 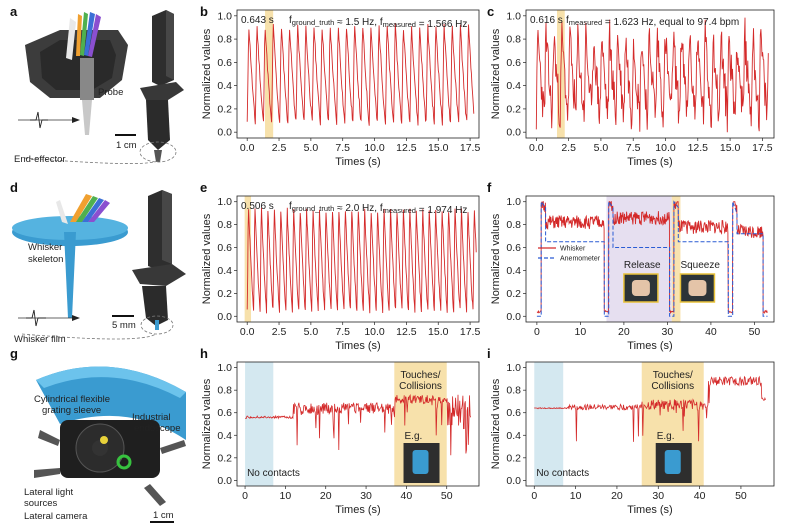 I want to click on example-photo-sleeve-h, so click(x=420, y=462).